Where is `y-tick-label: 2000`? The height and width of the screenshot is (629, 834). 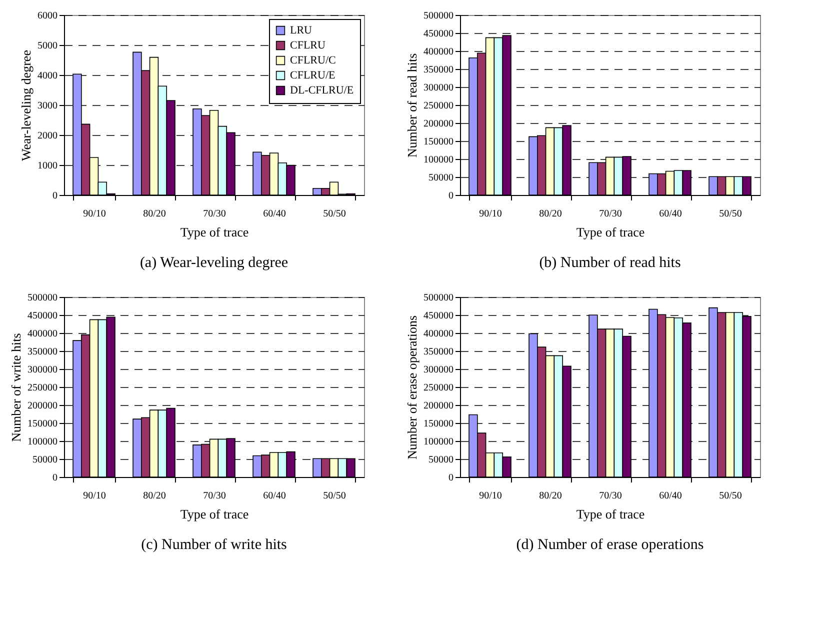 y-tick-label: 2000 is located at coordinates (48, 136).